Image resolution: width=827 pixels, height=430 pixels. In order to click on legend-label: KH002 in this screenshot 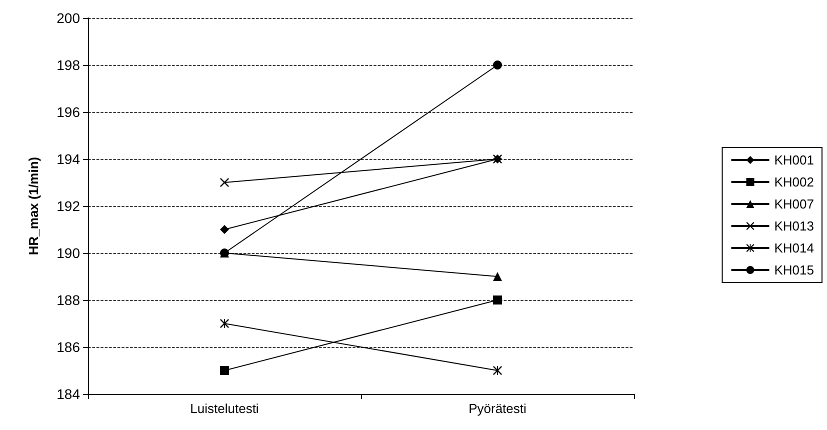, I will do `click(794, 182)`.